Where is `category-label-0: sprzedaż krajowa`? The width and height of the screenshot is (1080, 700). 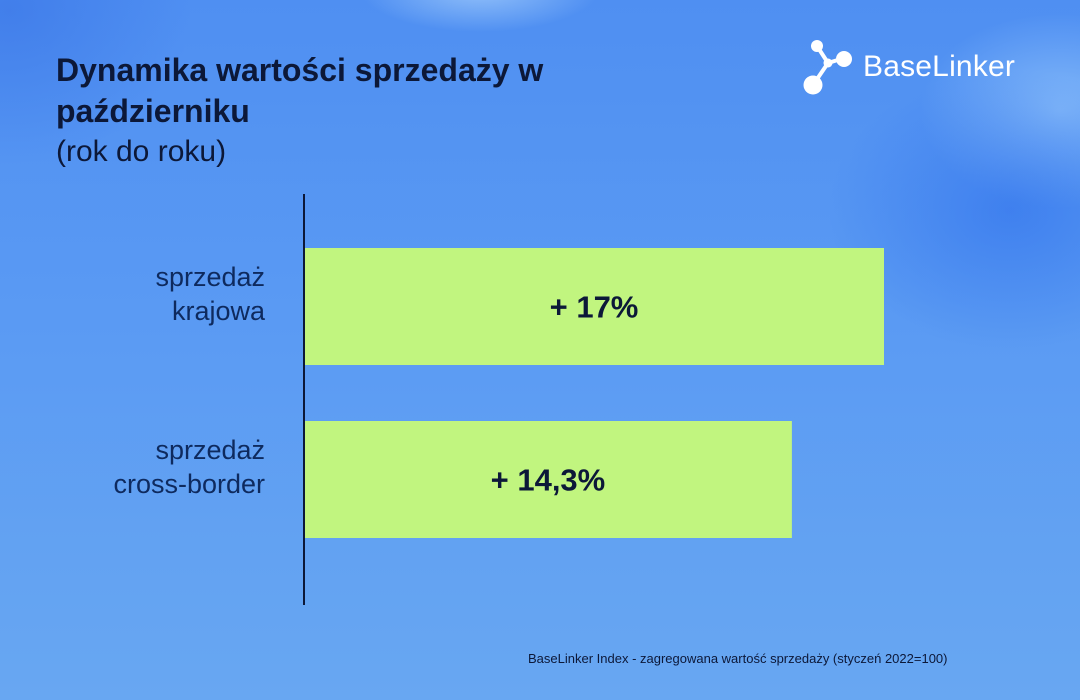
category-label-0: sprzedaż krajowa is located at coordinates (210, 294).